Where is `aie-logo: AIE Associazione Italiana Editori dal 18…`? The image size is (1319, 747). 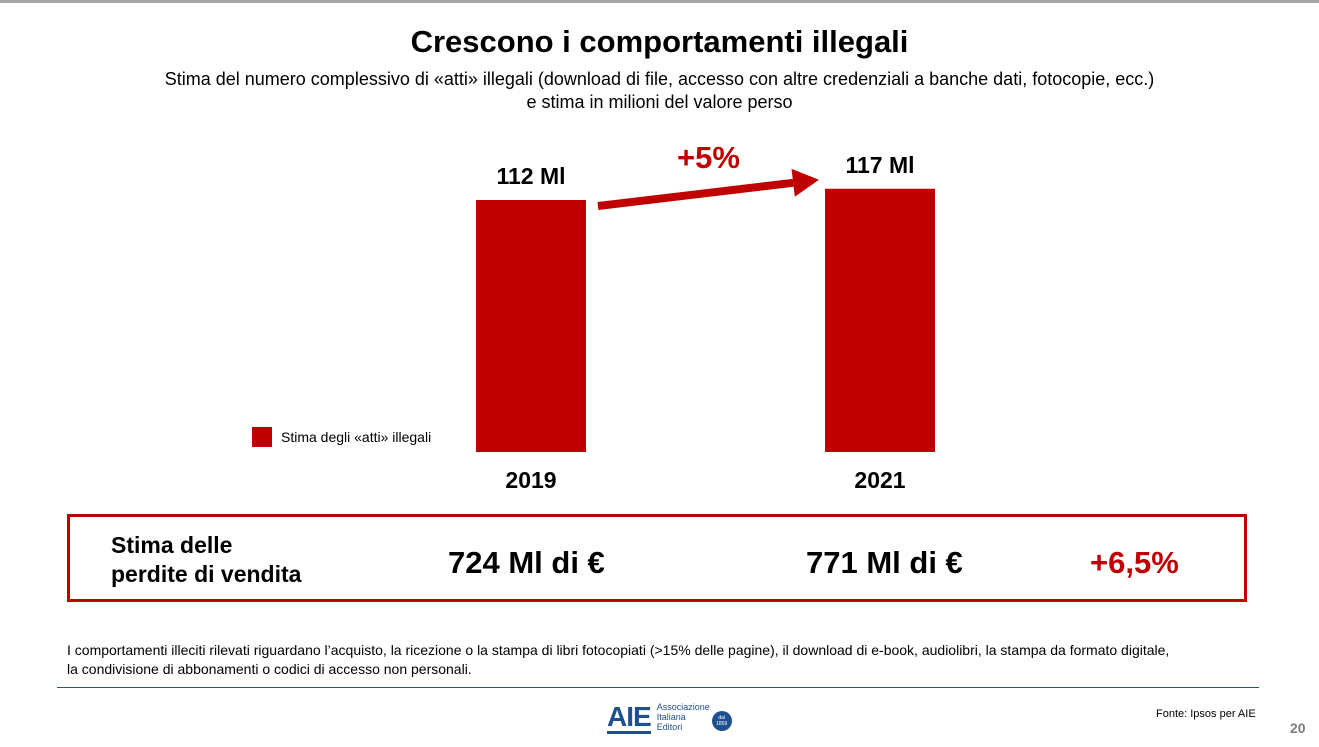
aie-logo: AIE Associazione Italiana Editori dal 18… is located at coordinates (669, 717).